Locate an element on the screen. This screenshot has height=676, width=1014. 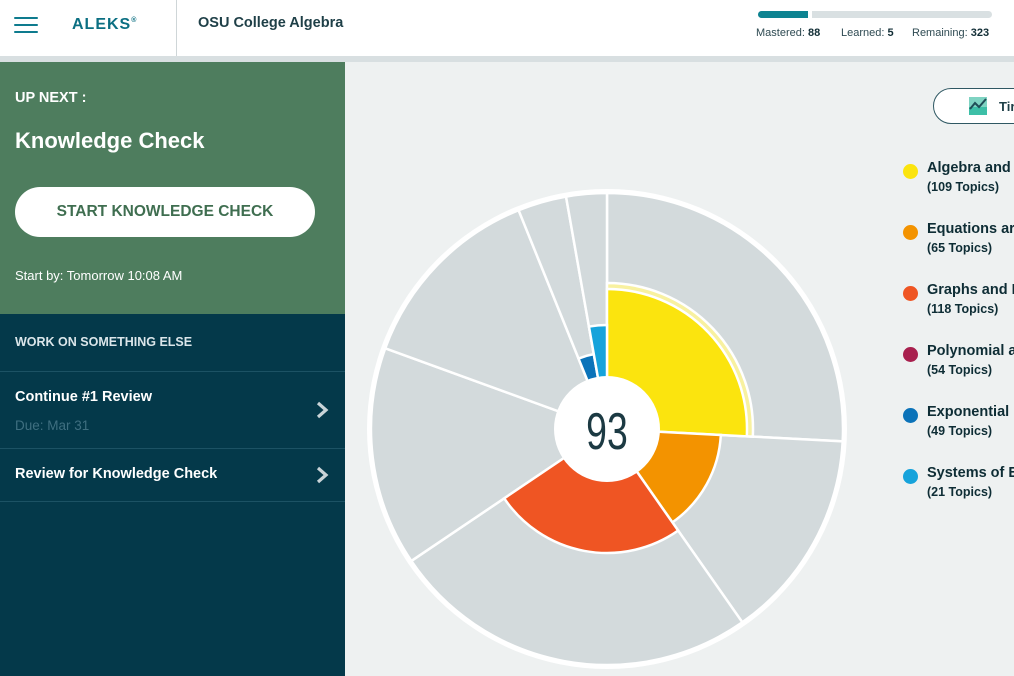
start-knowledge-check-button: START KNOWLEDGE CHECK is located at coordinates (165, 212).